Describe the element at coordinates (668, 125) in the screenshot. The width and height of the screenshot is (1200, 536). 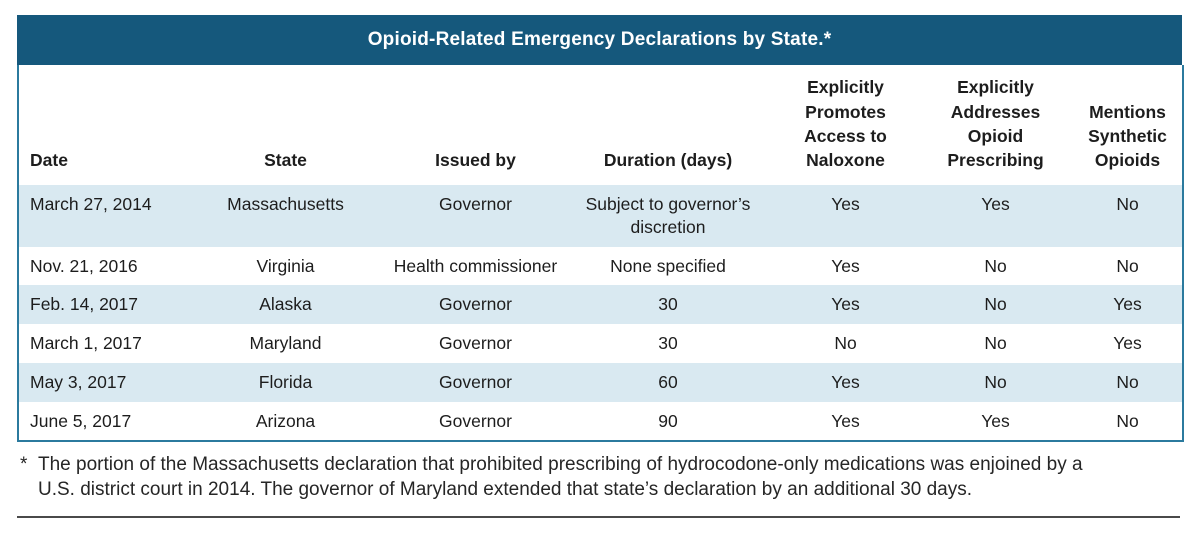
I see `column-header-duration: Duration (days)` at that location.